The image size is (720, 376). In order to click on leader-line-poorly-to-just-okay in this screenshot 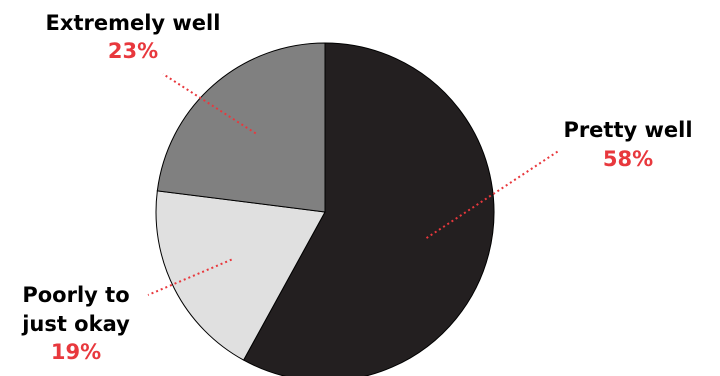, I will do `click(190, 277)`.